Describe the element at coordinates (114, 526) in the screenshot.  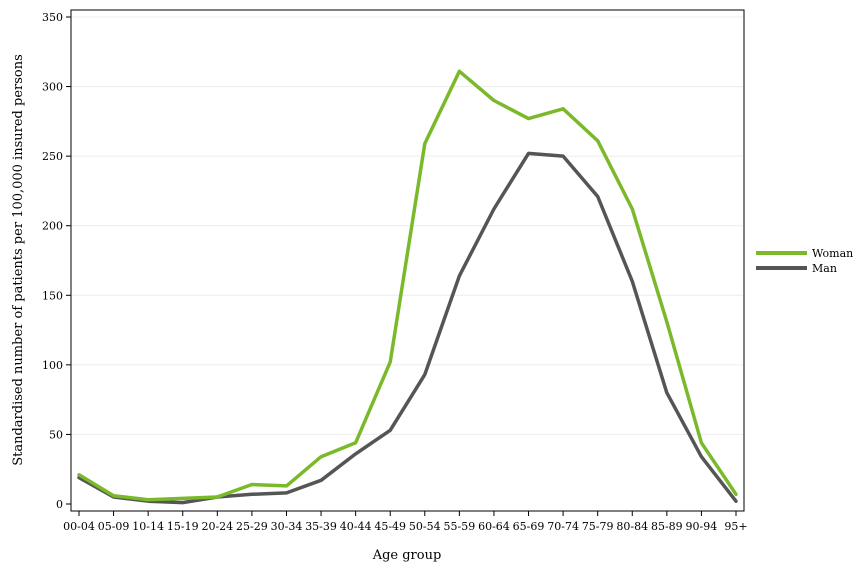
I see `x-tick-label: 05-09` at that location.